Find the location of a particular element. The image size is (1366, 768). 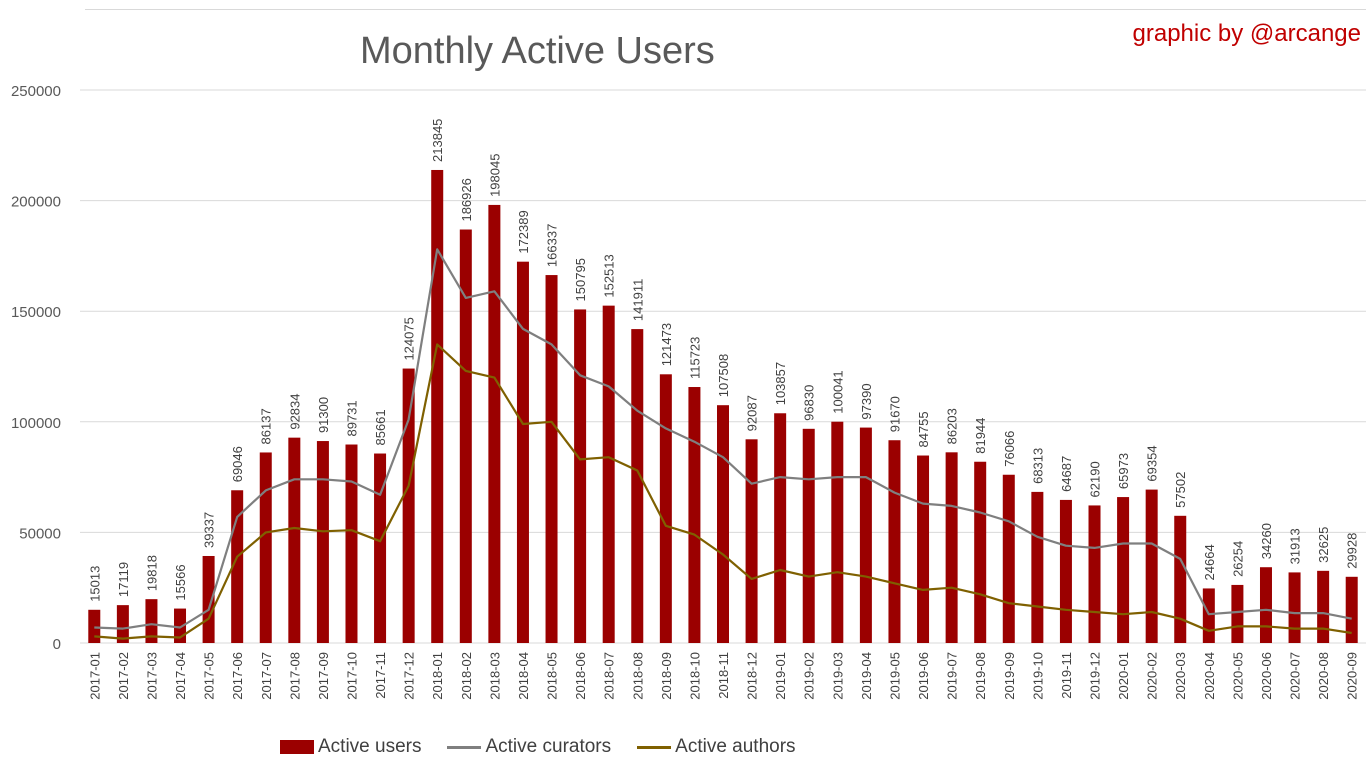

data-label: 84755 is located at coordinates (923, 429).